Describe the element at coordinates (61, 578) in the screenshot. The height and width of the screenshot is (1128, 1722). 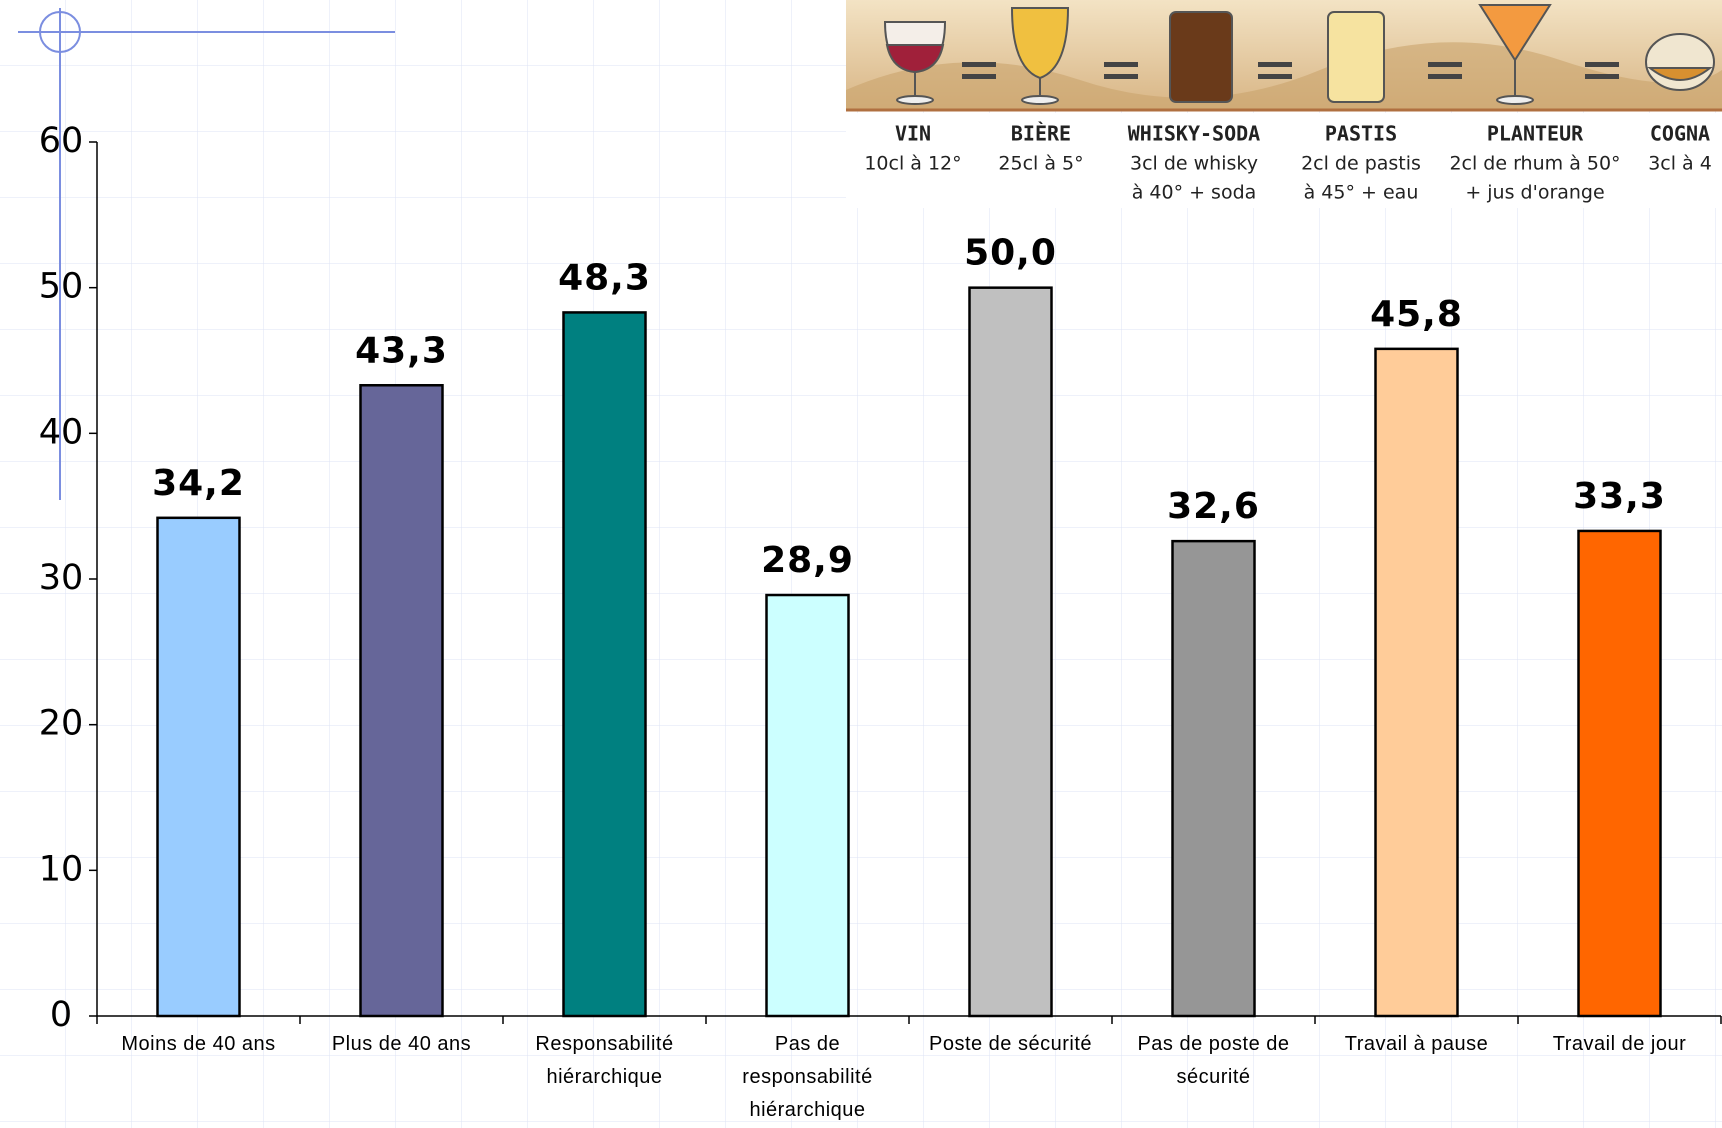
I see `y-tick-label: 30` at that location.